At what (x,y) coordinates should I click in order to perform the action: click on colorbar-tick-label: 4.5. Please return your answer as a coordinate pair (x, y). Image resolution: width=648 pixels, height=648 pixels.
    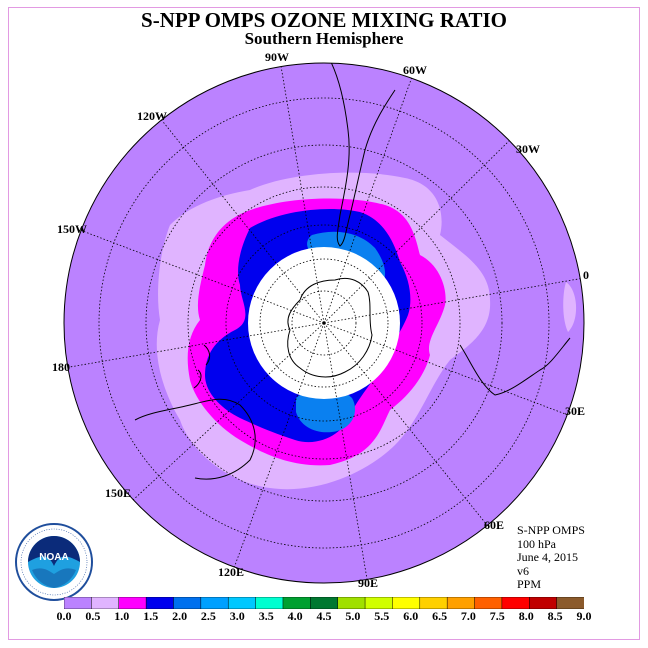
    Looking at the image, I should click on (324, 616).